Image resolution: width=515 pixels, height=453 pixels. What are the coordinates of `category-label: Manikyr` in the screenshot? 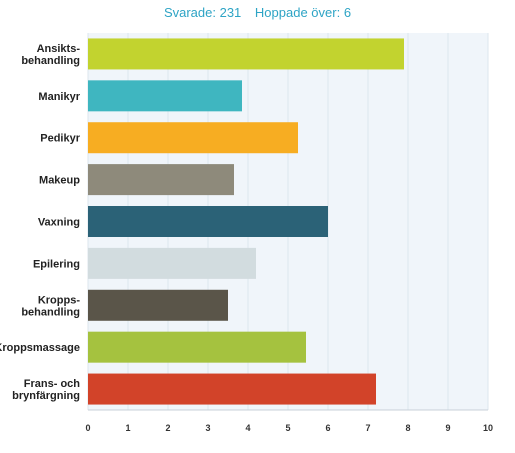 It's located at (59, 97).